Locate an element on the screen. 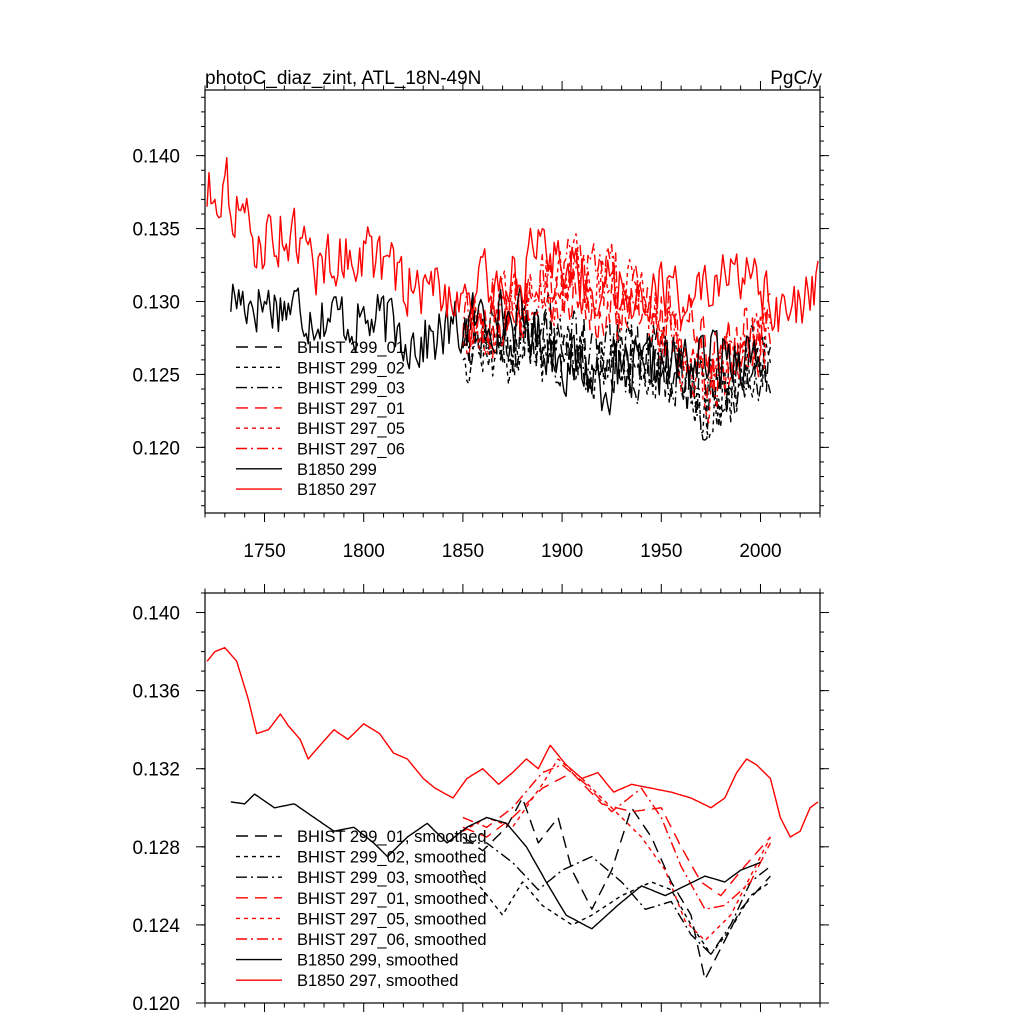 Image resolution: width=1024 pixels, height=1024 pixels. legend-label: BHIST 299_02 is located at coordinates (351, 368).